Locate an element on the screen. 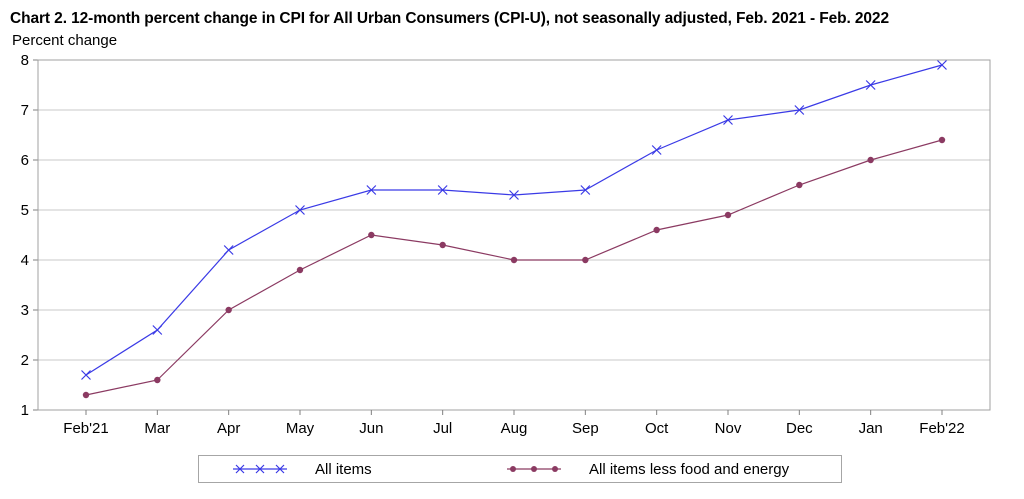 The width and height of the screenshot is (1024, 499). y-tick-label: 3 is located at coordinates (25, 310).